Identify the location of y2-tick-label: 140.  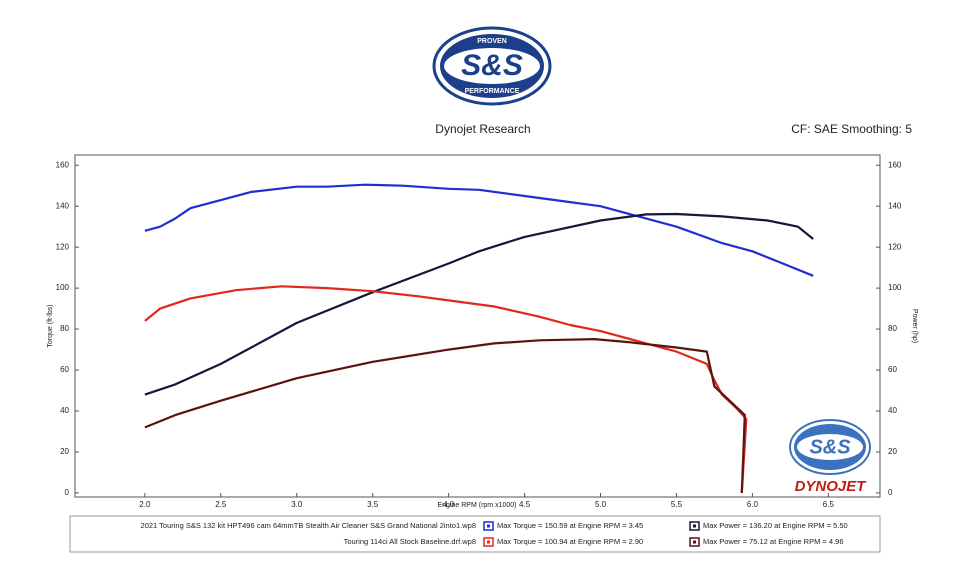
(895, 205).